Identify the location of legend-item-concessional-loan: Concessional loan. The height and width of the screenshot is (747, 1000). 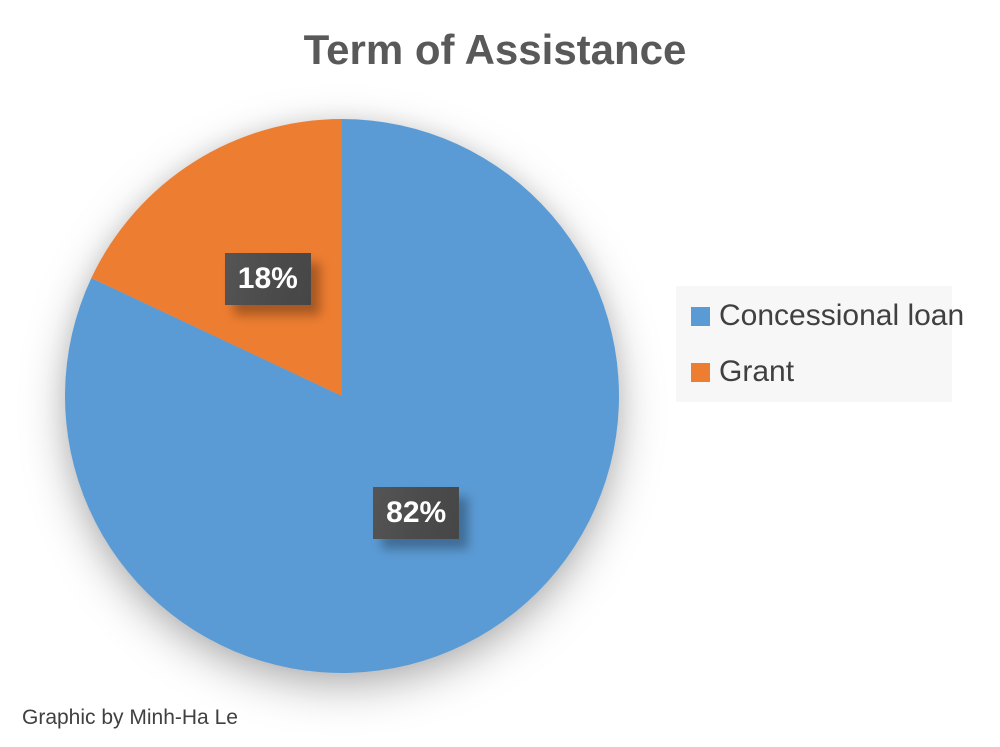
(827, 316).